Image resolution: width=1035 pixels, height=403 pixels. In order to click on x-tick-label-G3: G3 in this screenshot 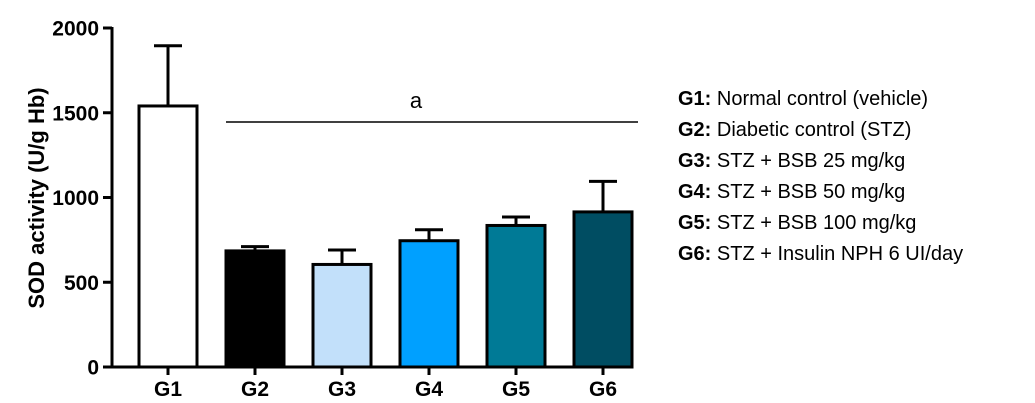, I will do `click(342, 389)`.